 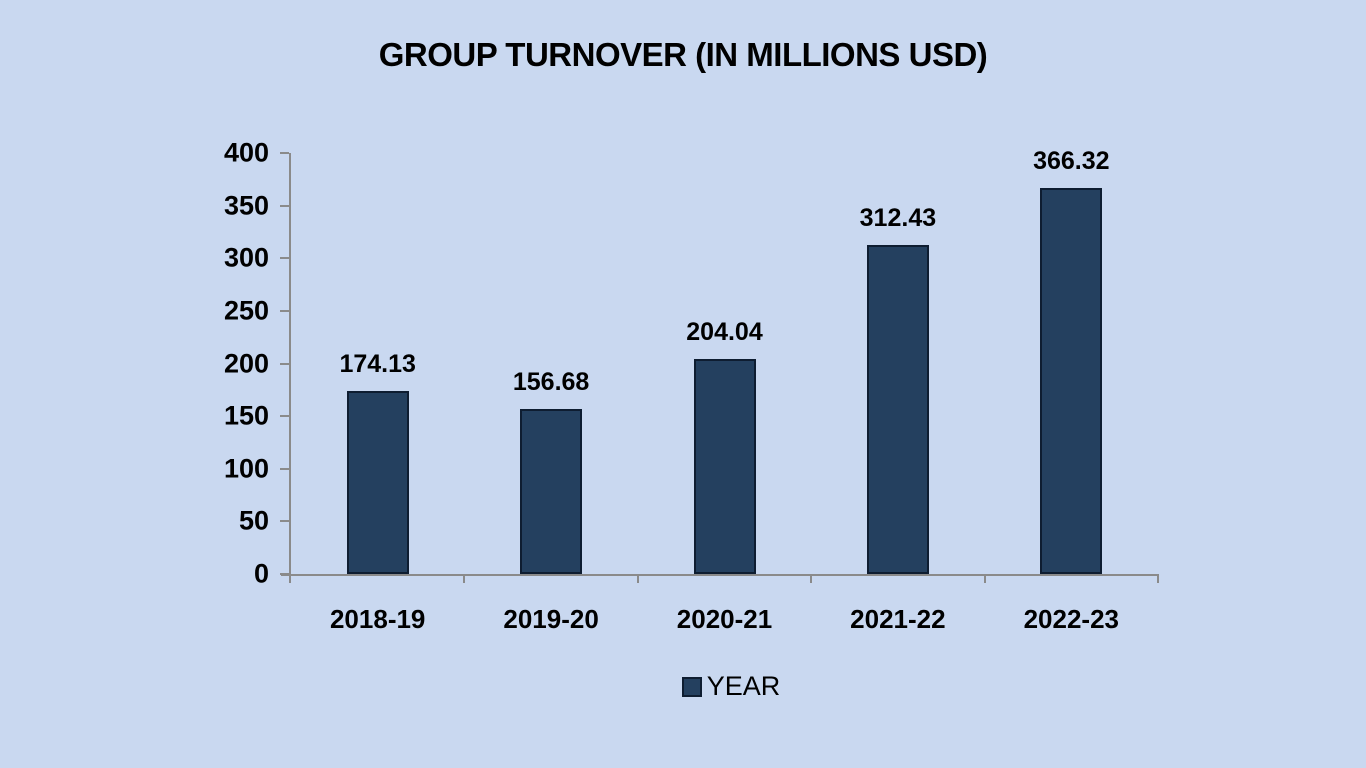 What do you see at coordinates (719, 575) in the screenshot?
I see `x-axis-line` at bounding box center [719, 575].